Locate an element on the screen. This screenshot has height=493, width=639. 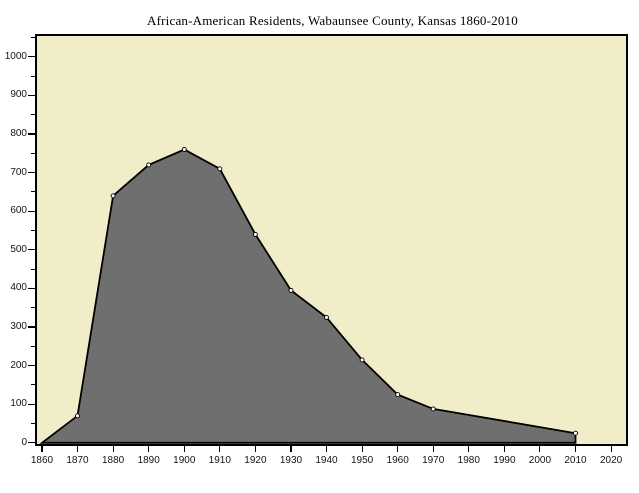
x-axis-tick-label: 1890 is located at coordinates (148, 460).